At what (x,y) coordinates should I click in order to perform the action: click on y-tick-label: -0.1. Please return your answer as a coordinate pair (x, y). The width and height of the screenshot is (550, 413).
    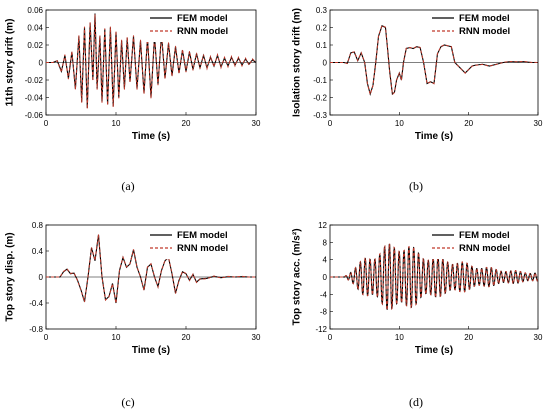
    Looking at the image, I should click on (320, 80).